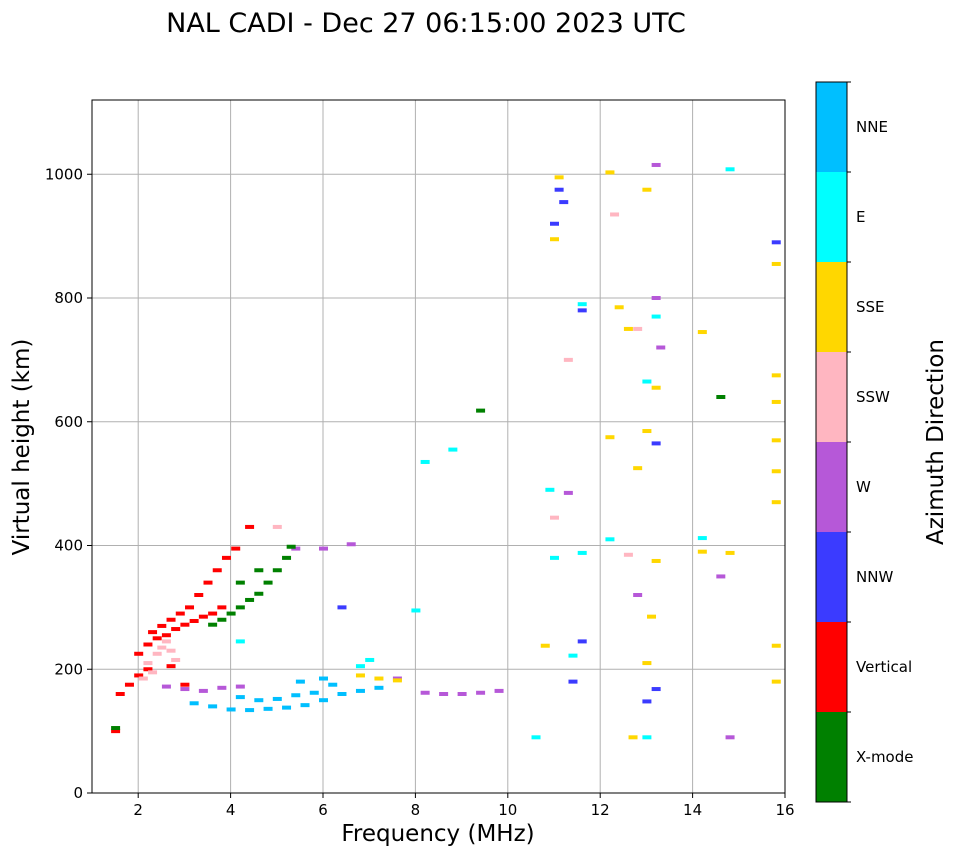  What do you see at coordinates (831, 397) in the screenshot?
I see `colorbar-segment-ssw` at bounding box center [831, 397].